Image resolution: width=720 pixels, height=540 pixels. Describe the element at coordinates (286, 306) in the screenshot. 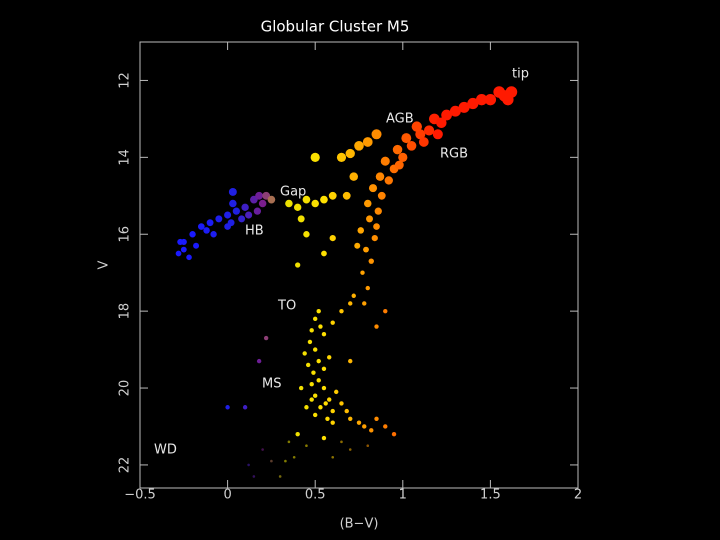

I see `annotation: TO` at that location.